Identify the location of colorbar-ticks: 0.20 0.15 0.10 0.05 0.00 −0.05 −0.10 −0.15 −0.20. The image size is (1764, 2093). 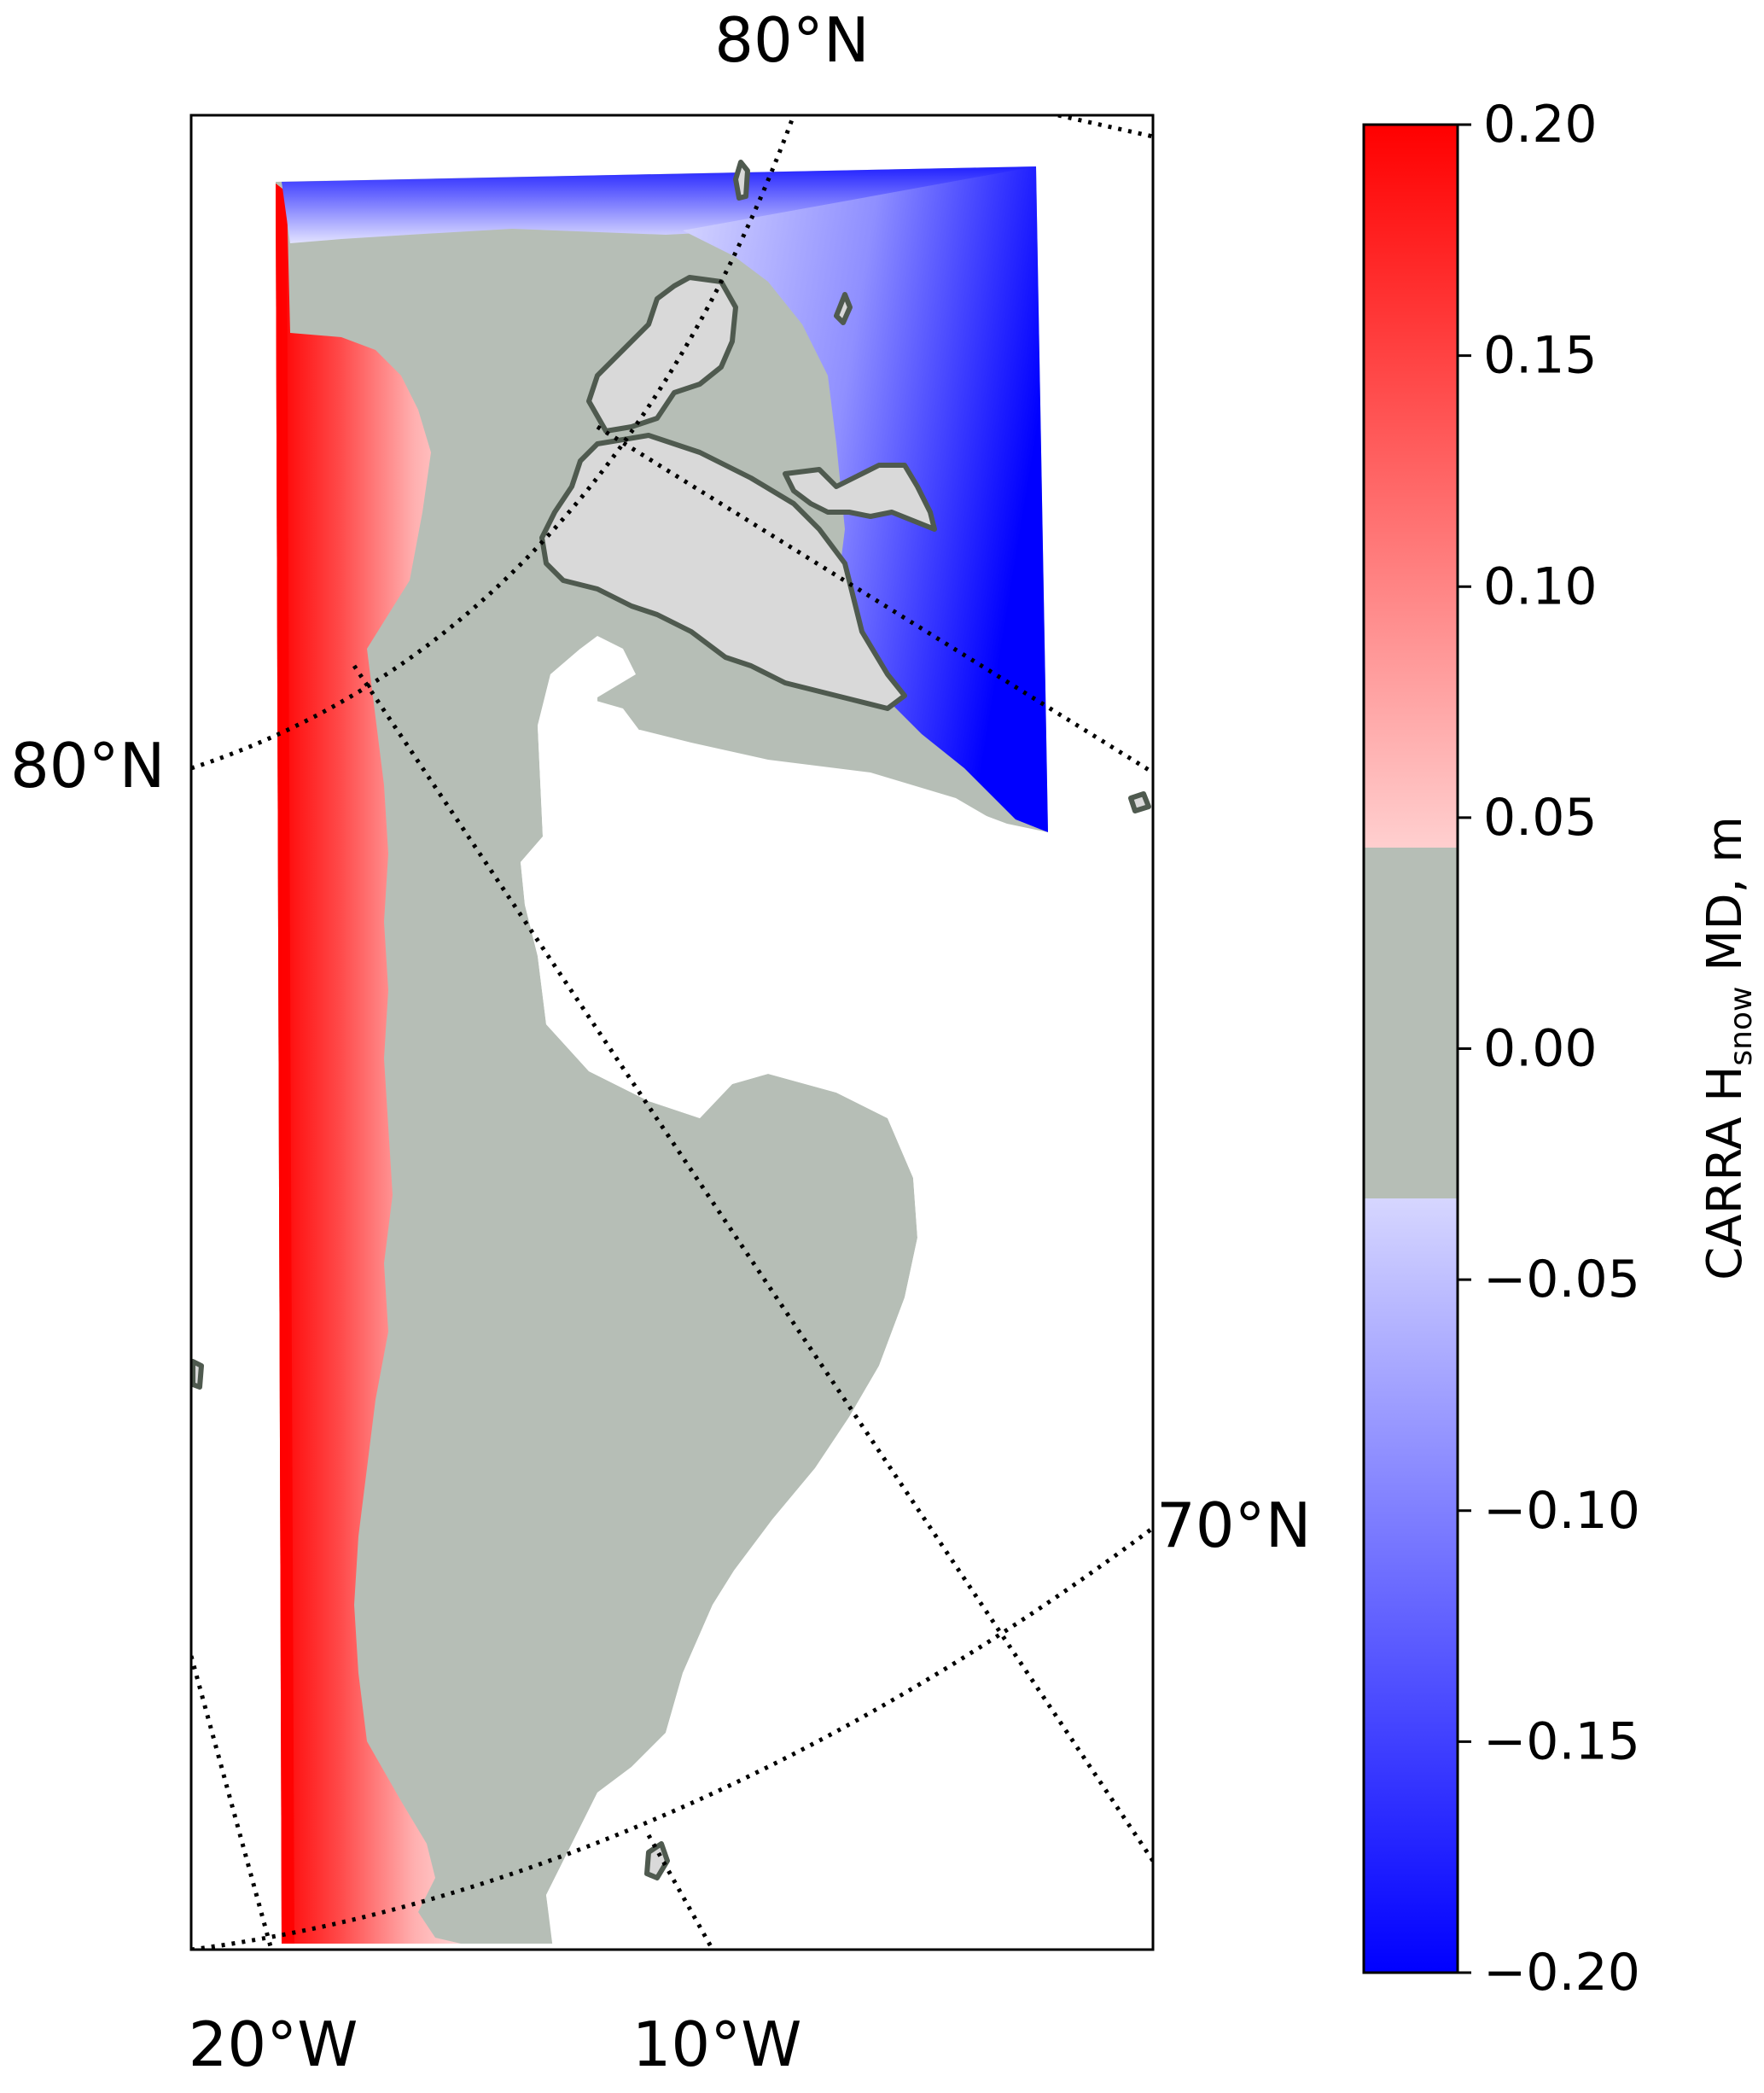
(1549, 1049).